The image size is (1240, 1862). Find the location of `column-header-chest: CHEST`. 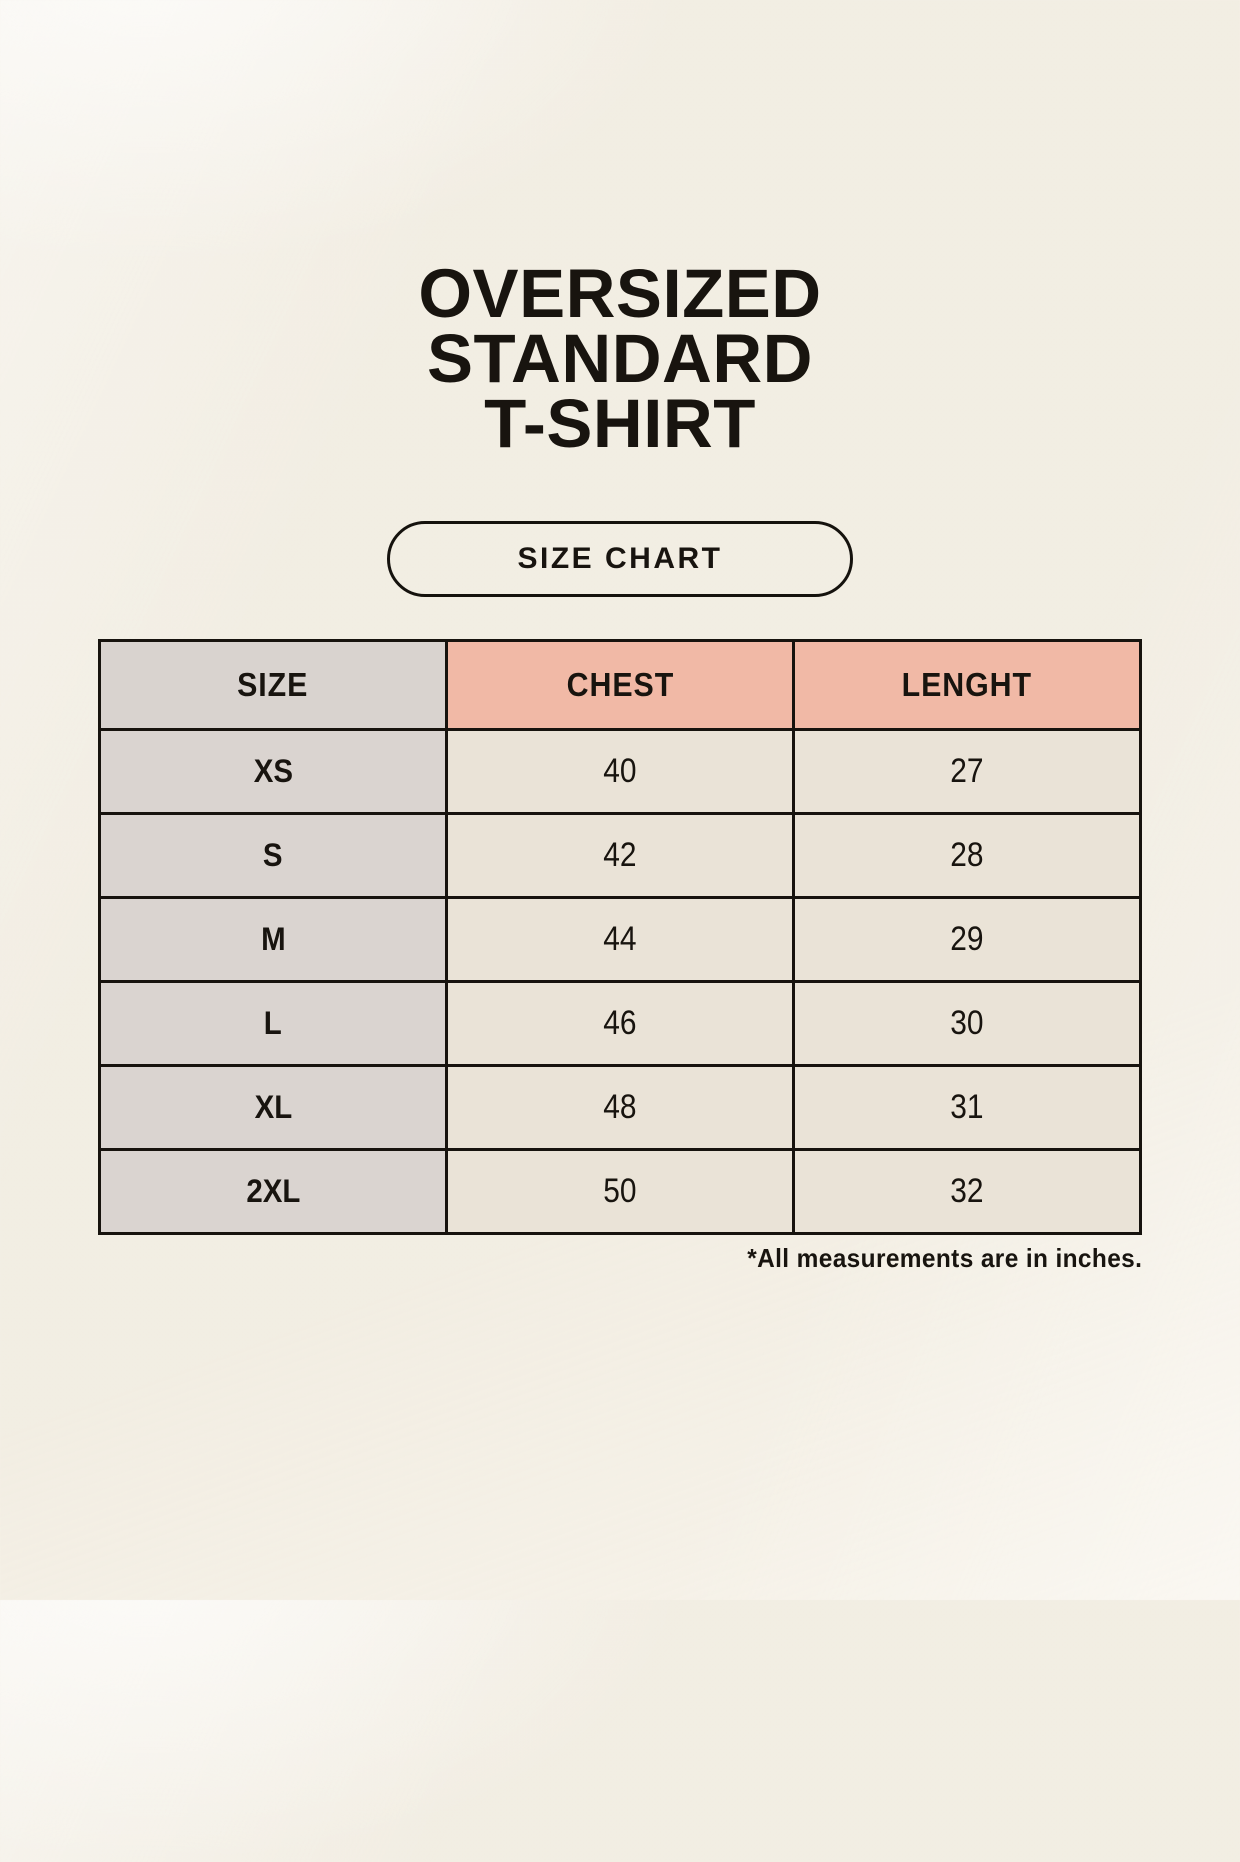

column-header-chest: CHEST is located at coordinates (620, 684).